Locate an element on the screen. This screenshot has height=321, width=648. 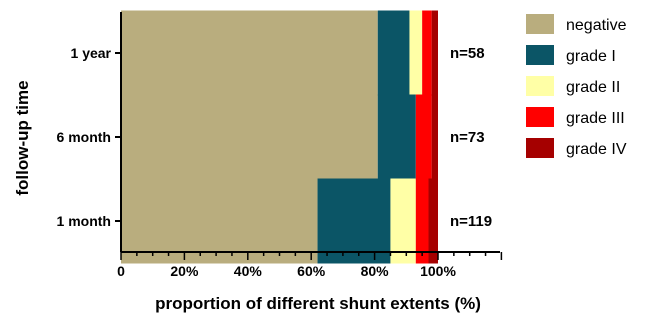
legend-swatch-grade-iii is located at coordinates (540, 117).